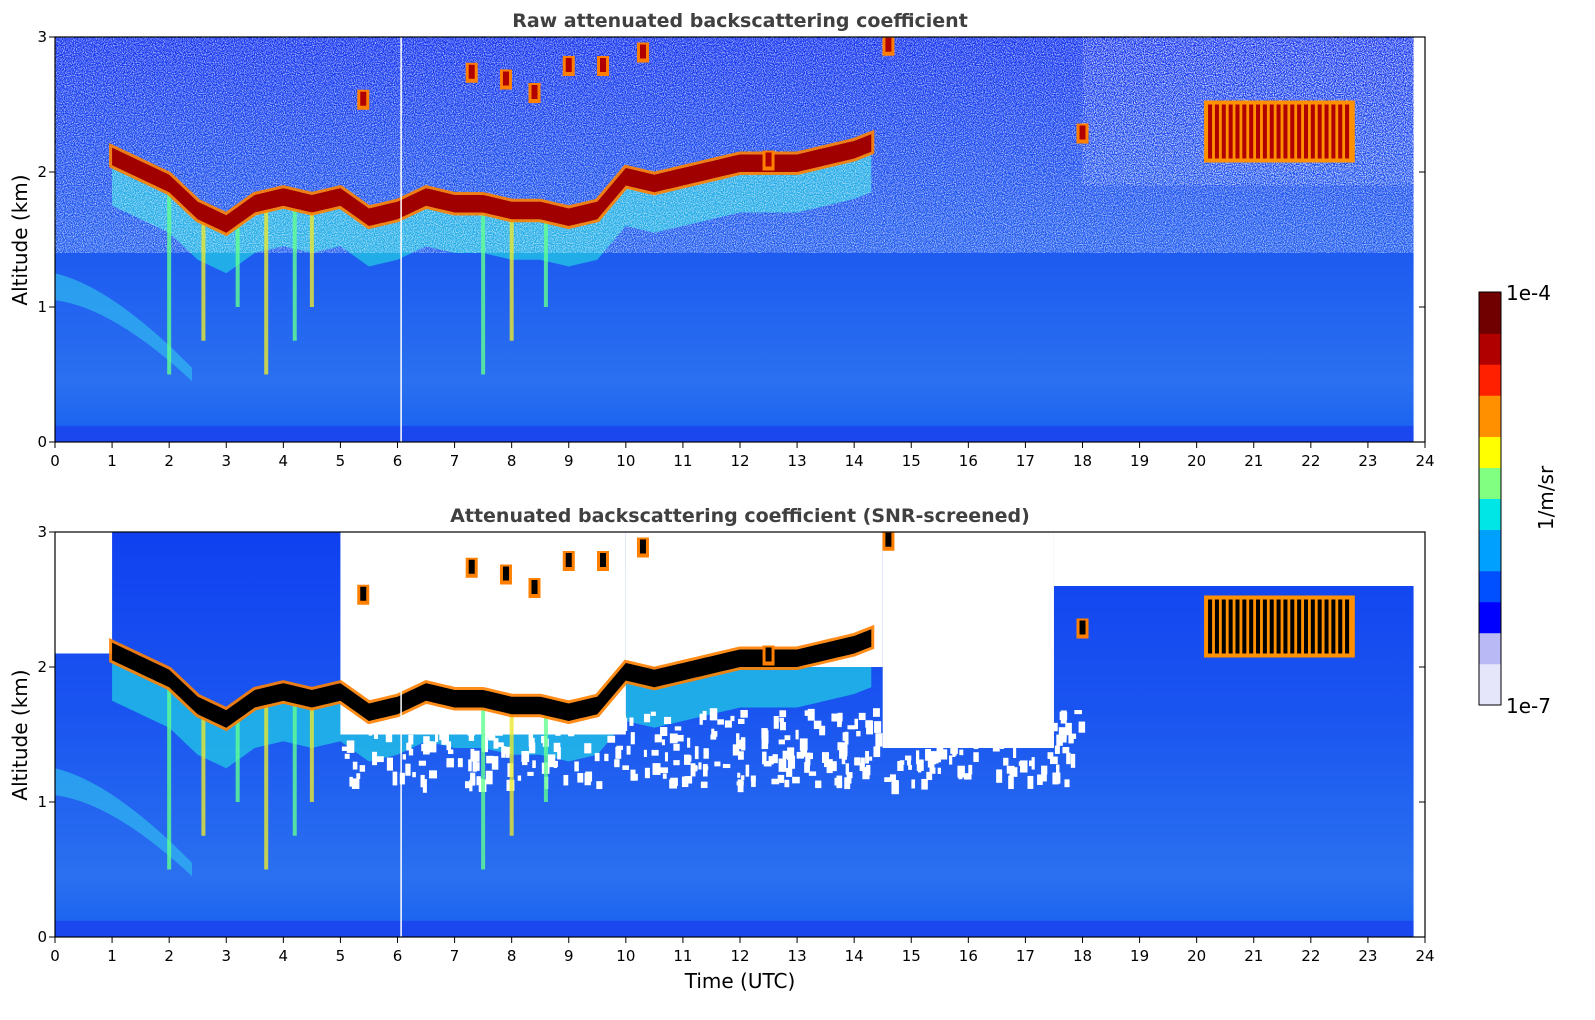  What do you see at coordinates (1424, 956) in the screenshot?
I see `x-tick-label: 24` at bounding box center [1424, 956].